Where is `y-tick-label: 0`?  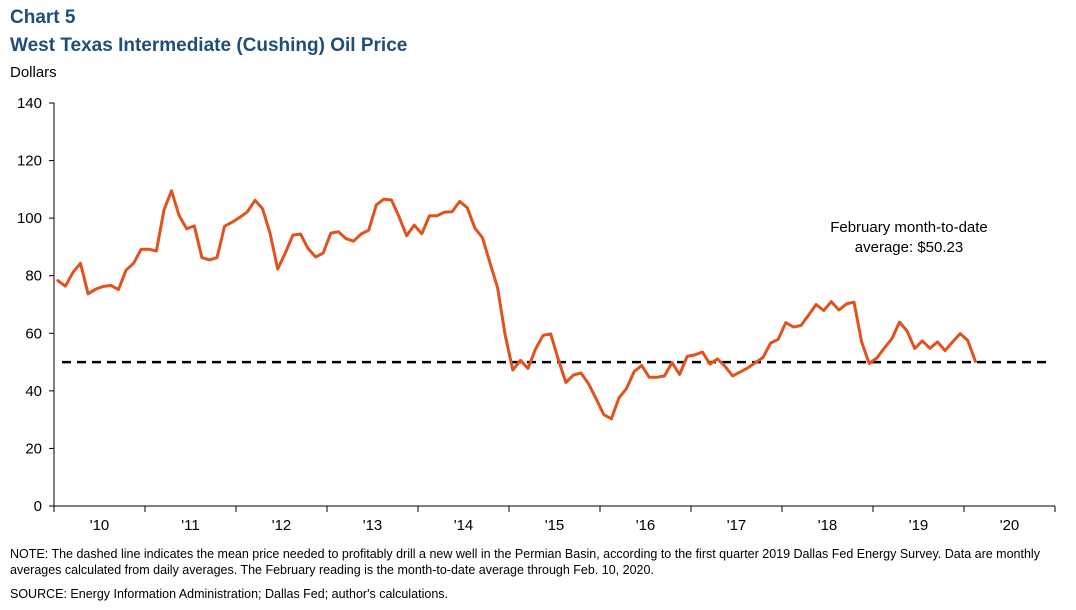
y-tick-label: 0 is located at coordinates (38, 506).